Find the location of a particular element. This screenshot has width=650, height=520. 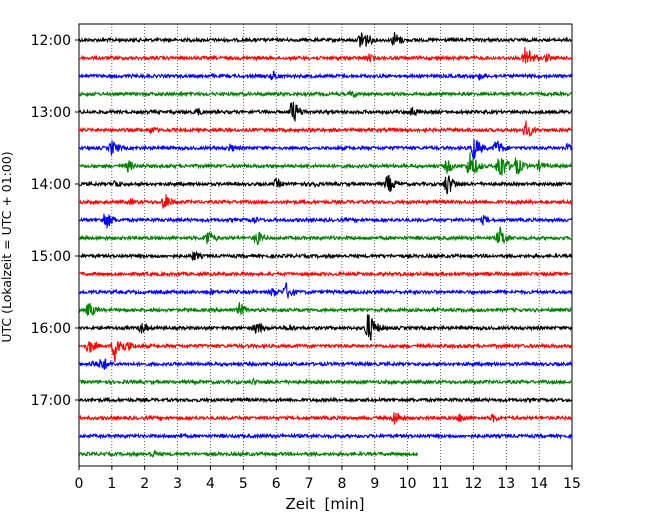

x-tick-label: 10 is located at coordinates (408, 484).